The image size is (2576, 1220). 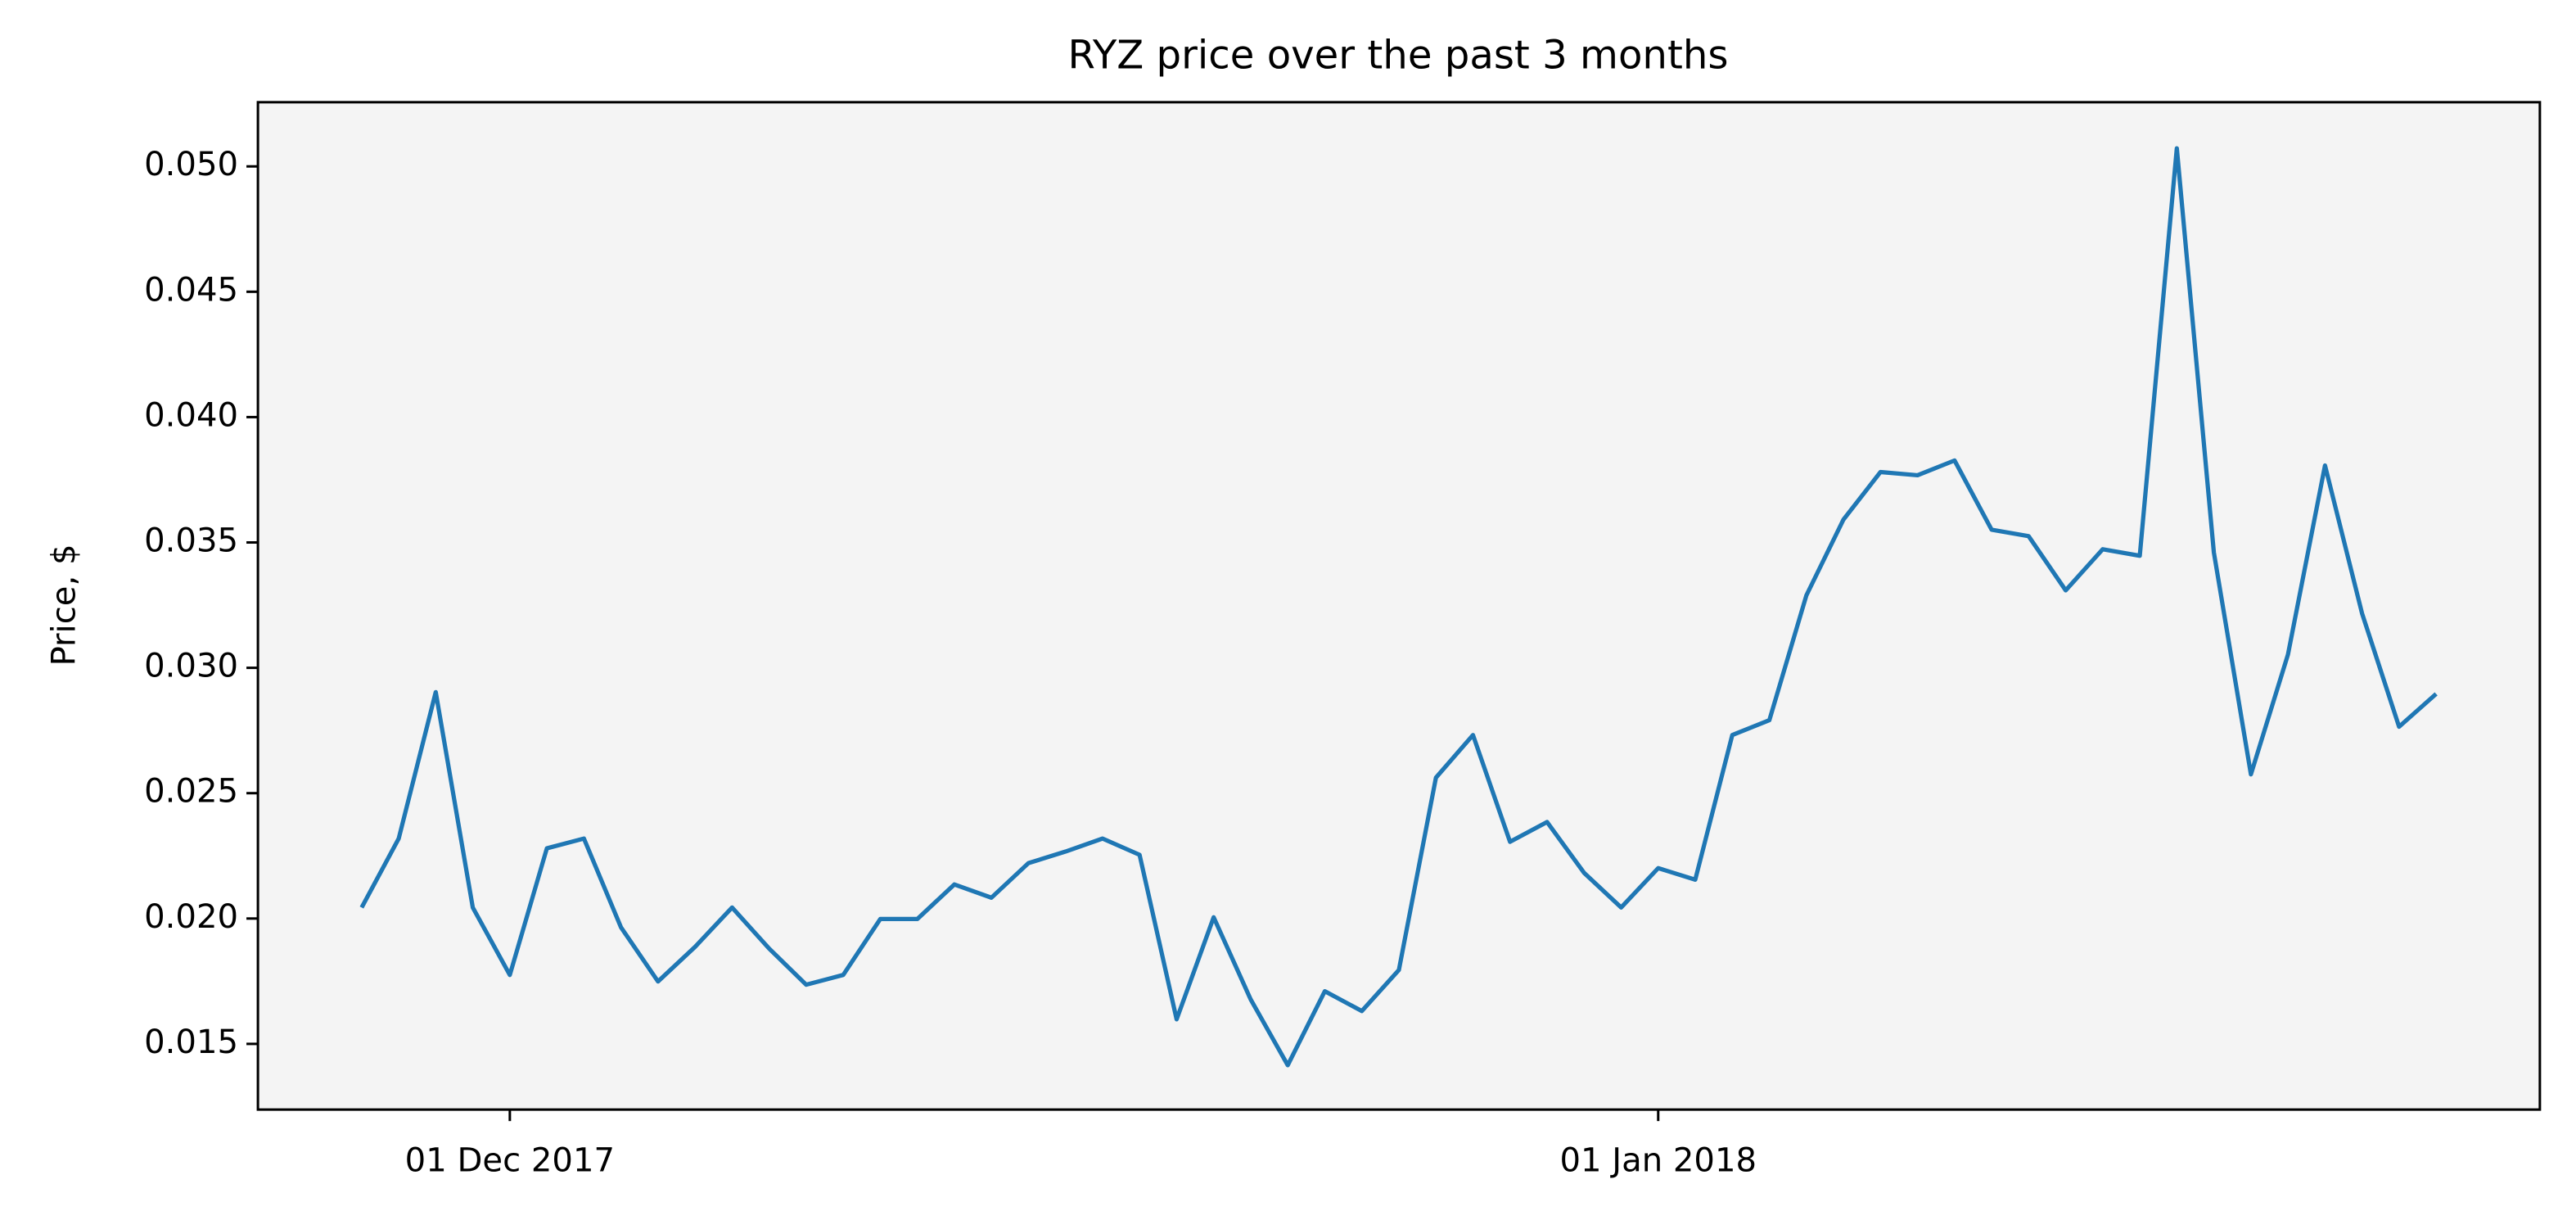 I want to click on y-tick-label: 0.035, so click(x=191, y=541).